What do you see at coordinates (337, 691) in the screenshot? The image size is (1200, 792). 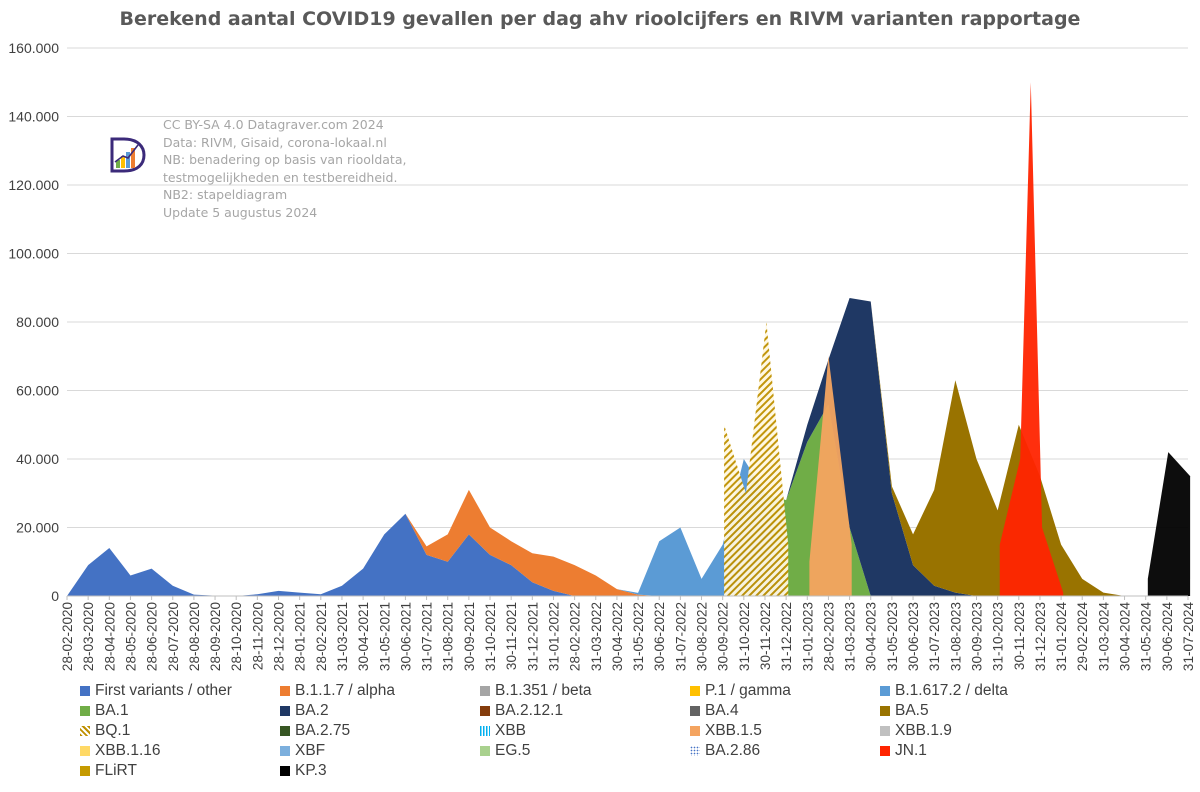 I see `legend-item: B.1.1.7 / alpha` at bounding box center [337, 691].